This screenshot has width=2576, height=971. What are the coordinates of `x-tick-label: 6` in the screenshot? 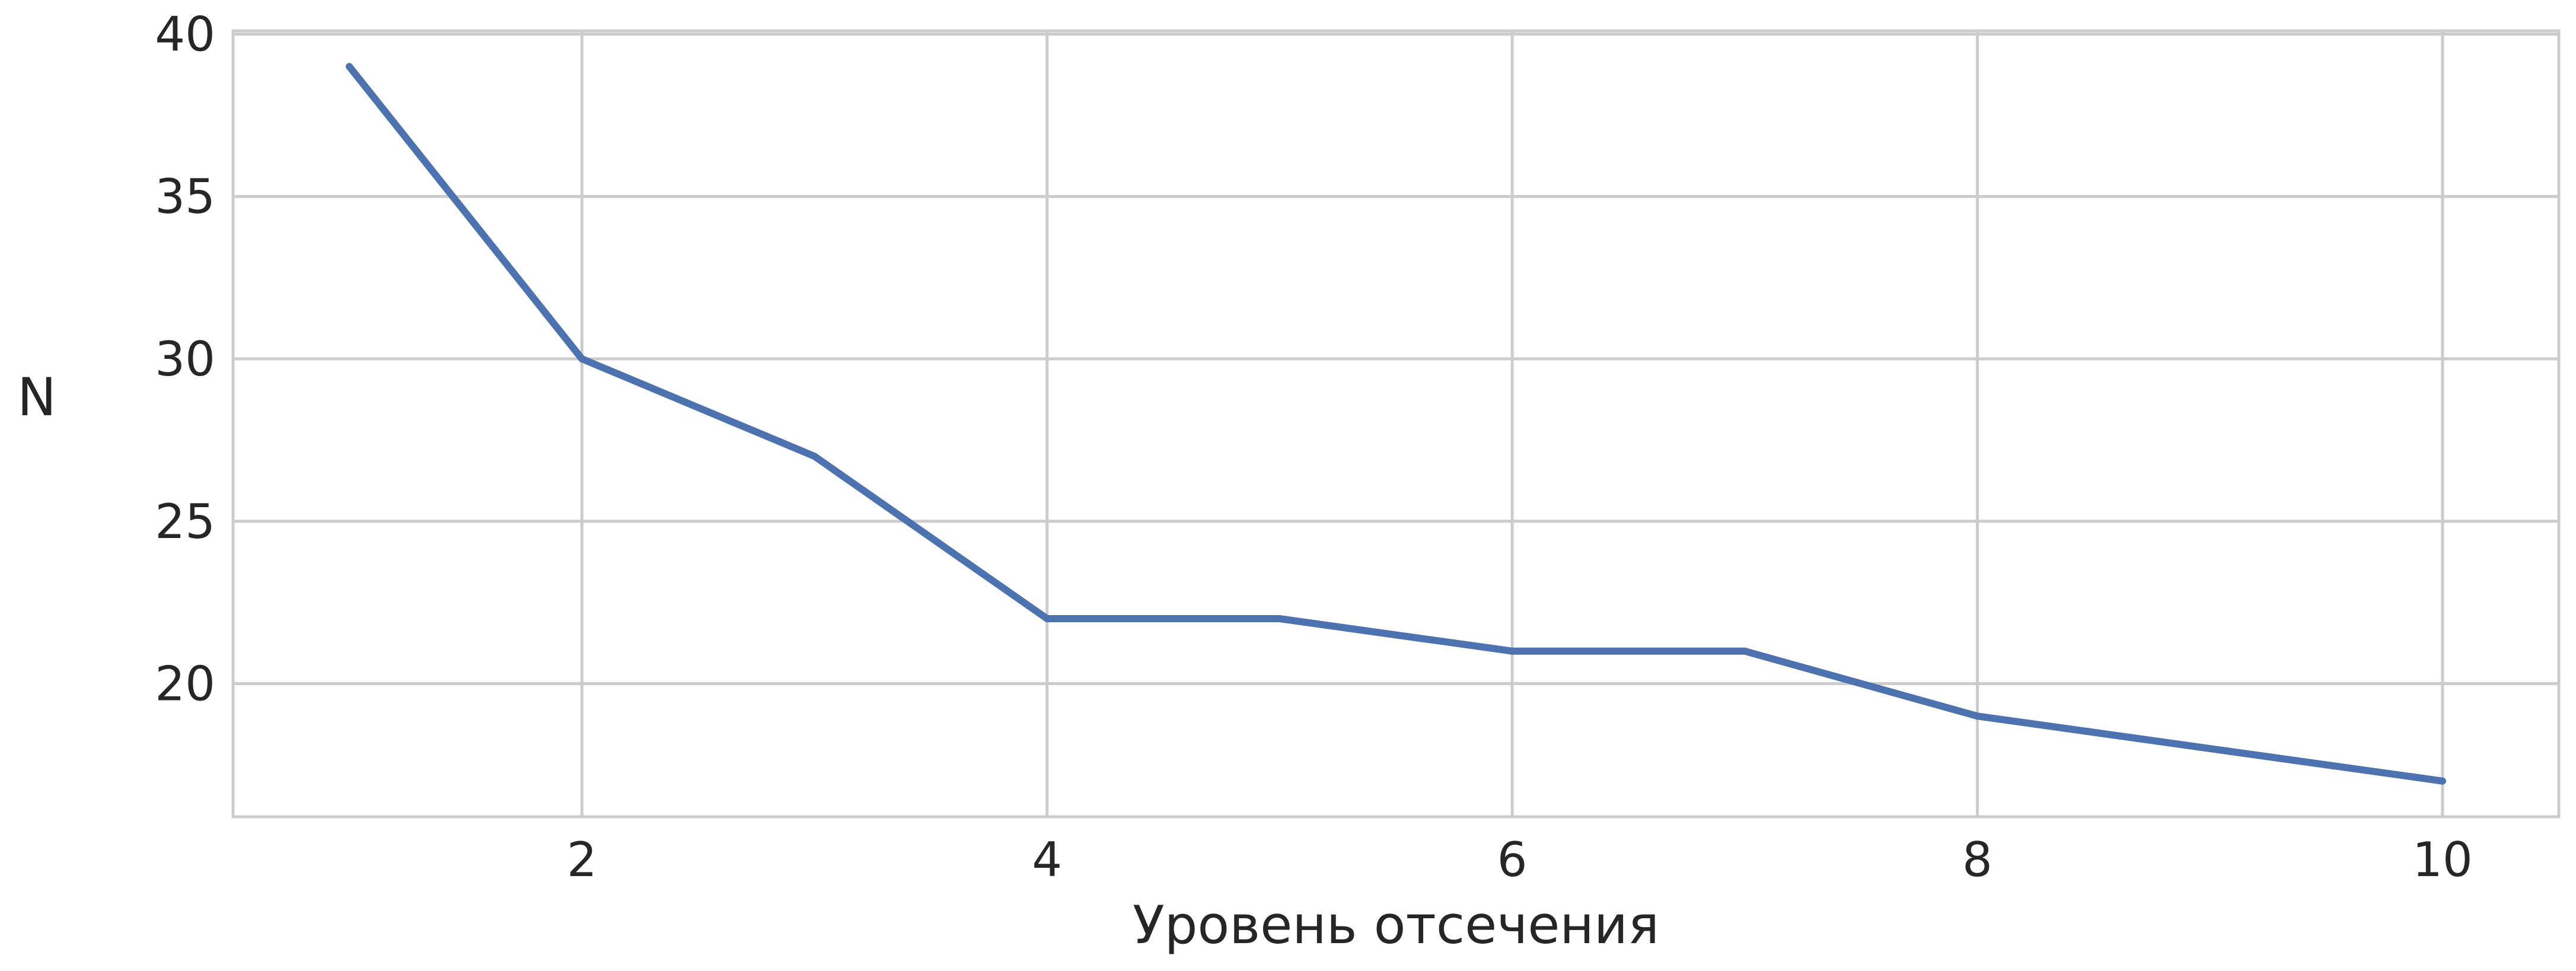 It's located at (1512, 859).